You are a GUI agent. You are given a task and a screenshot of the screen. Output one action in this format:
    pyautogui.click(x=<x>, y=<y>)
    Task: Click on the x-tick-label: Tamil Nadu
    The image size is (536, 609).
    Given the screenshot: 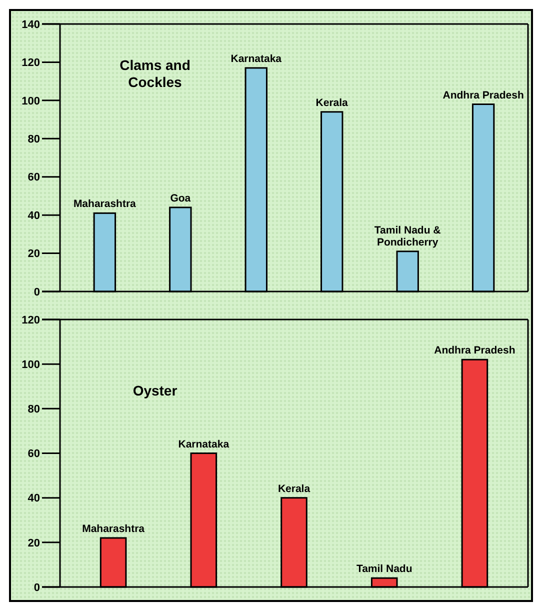 What is the action you would take?
    pyautogui.click(x=384, y=569)
    